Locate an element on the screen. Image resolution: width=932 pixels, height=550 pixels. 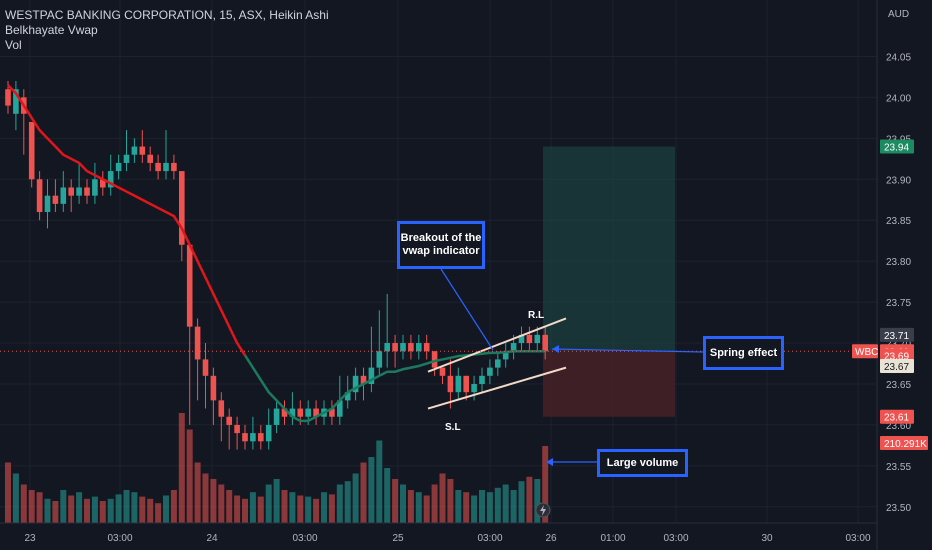
symbol-badge is located at coordinates (865, 351).